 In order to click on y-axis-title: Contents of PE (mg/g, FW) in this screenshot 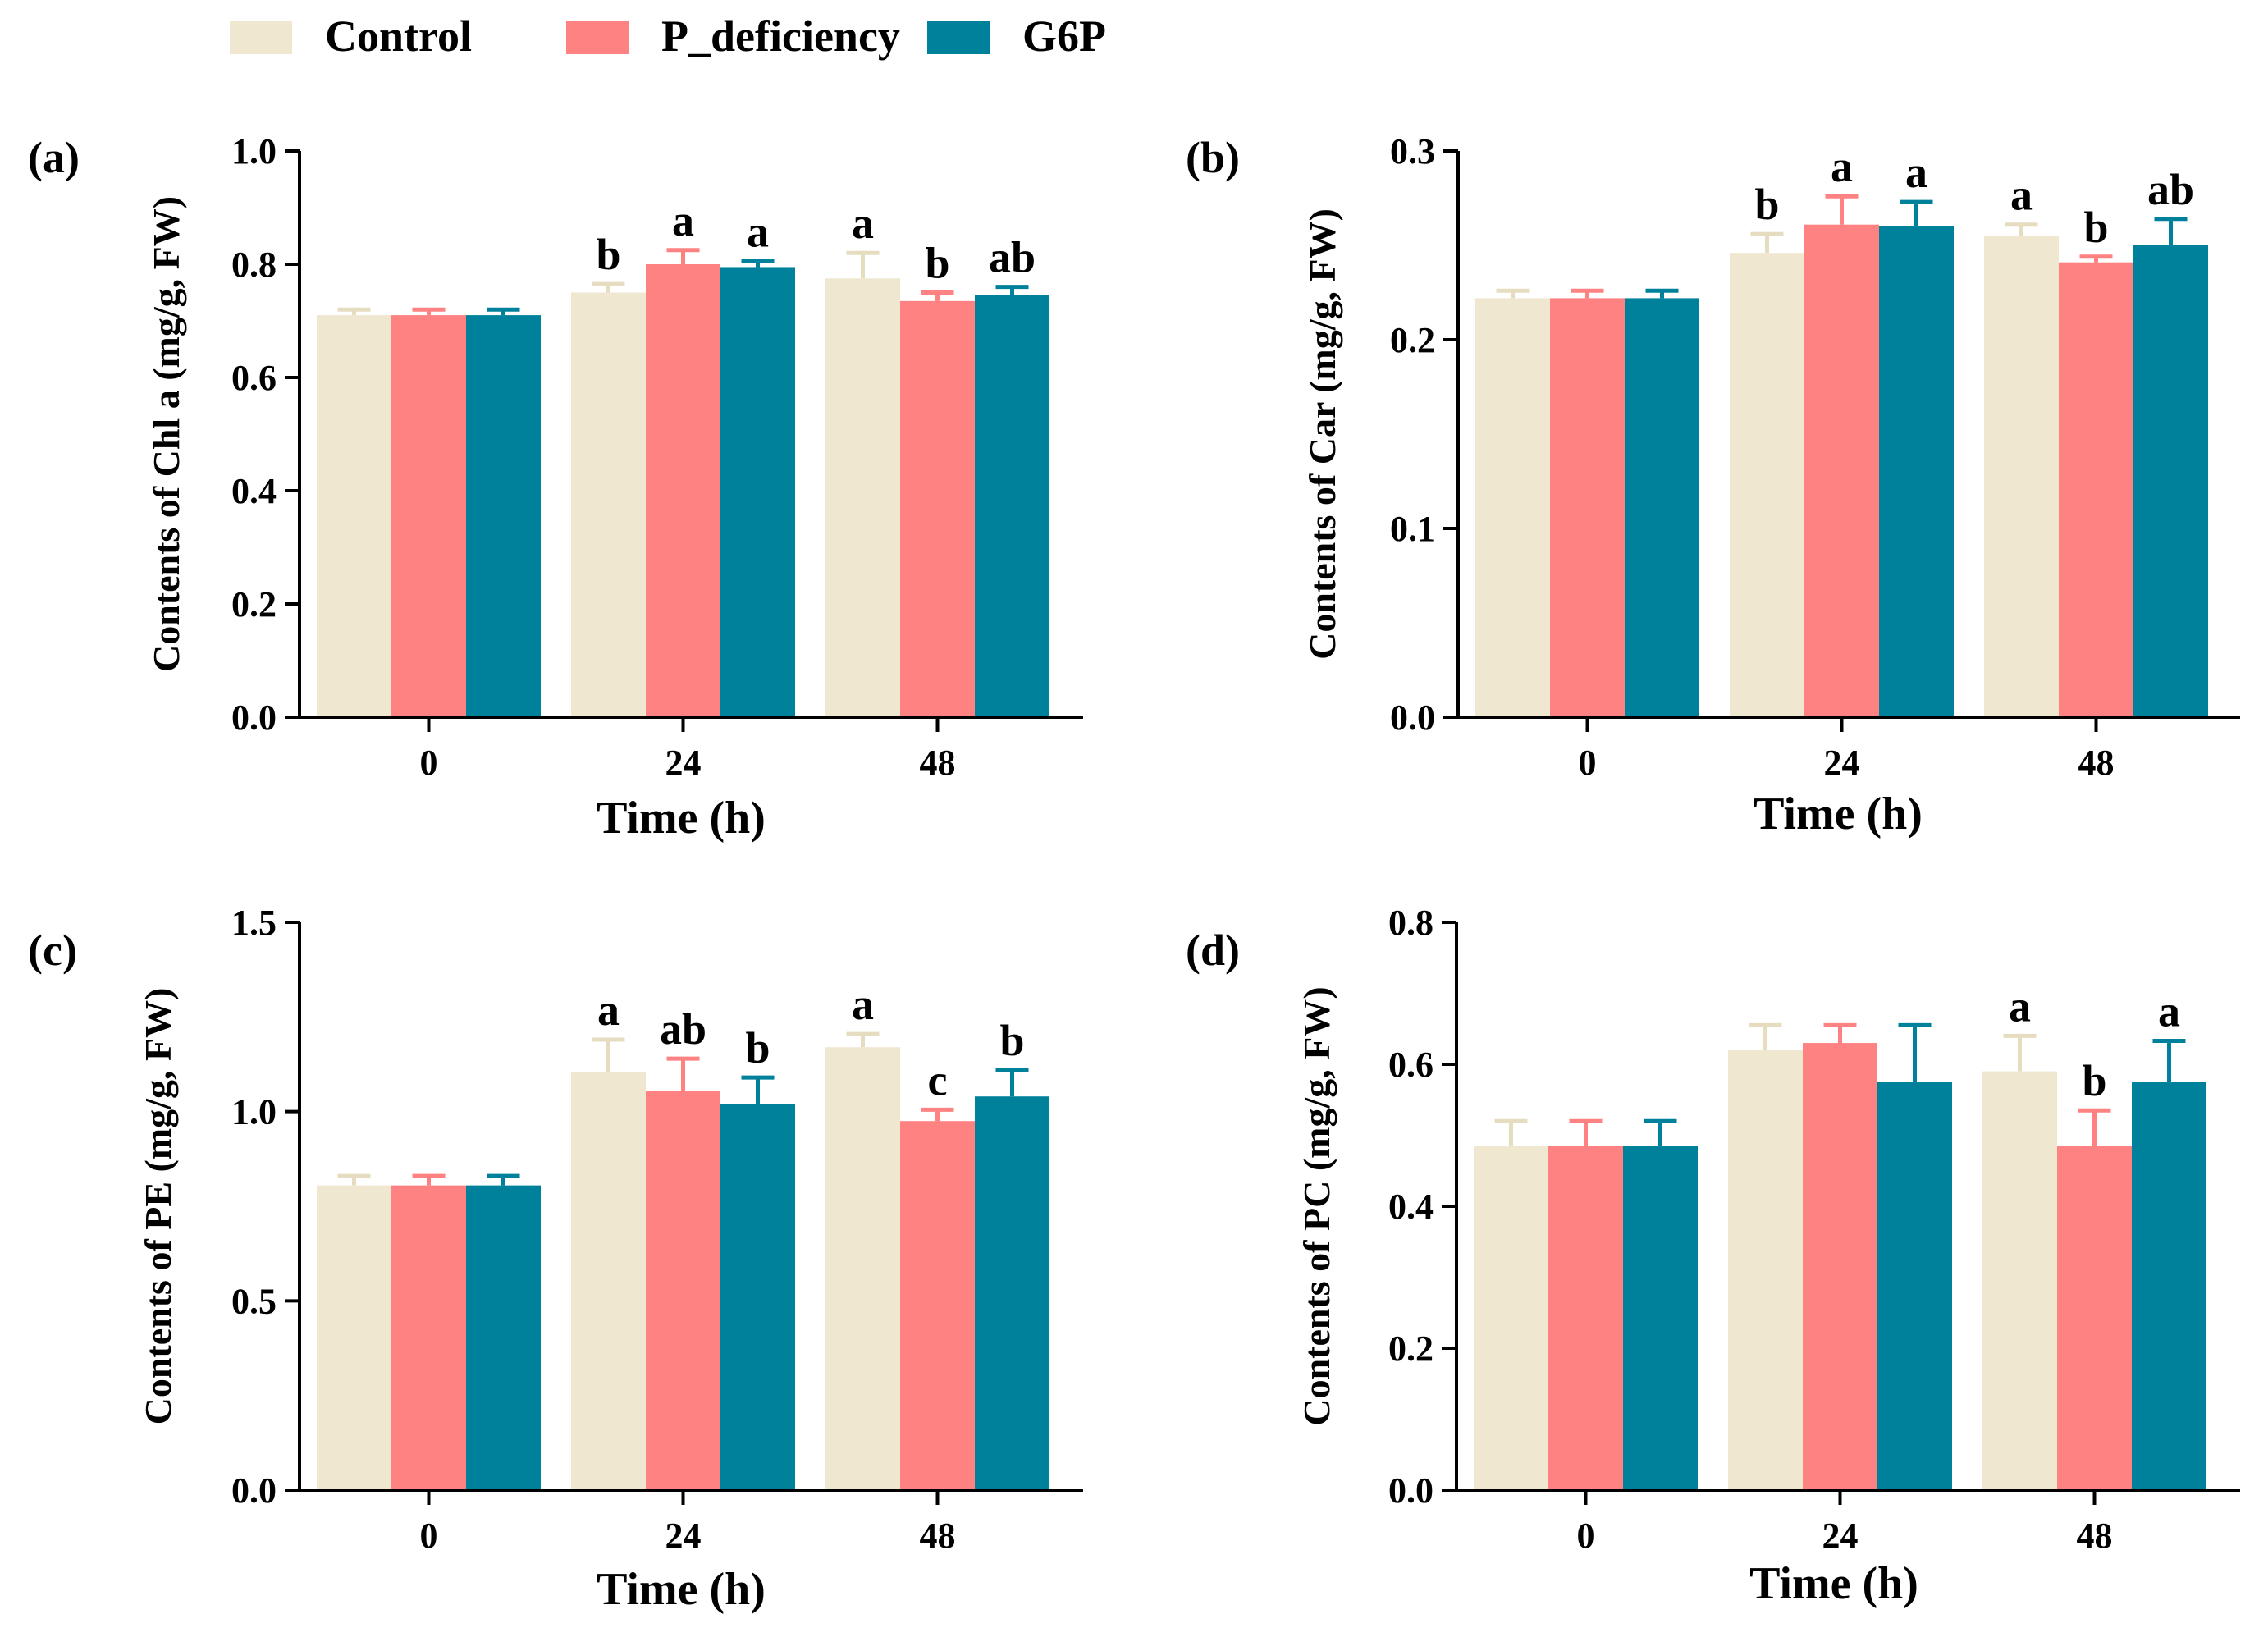, I will do `click(158, 1206)`.